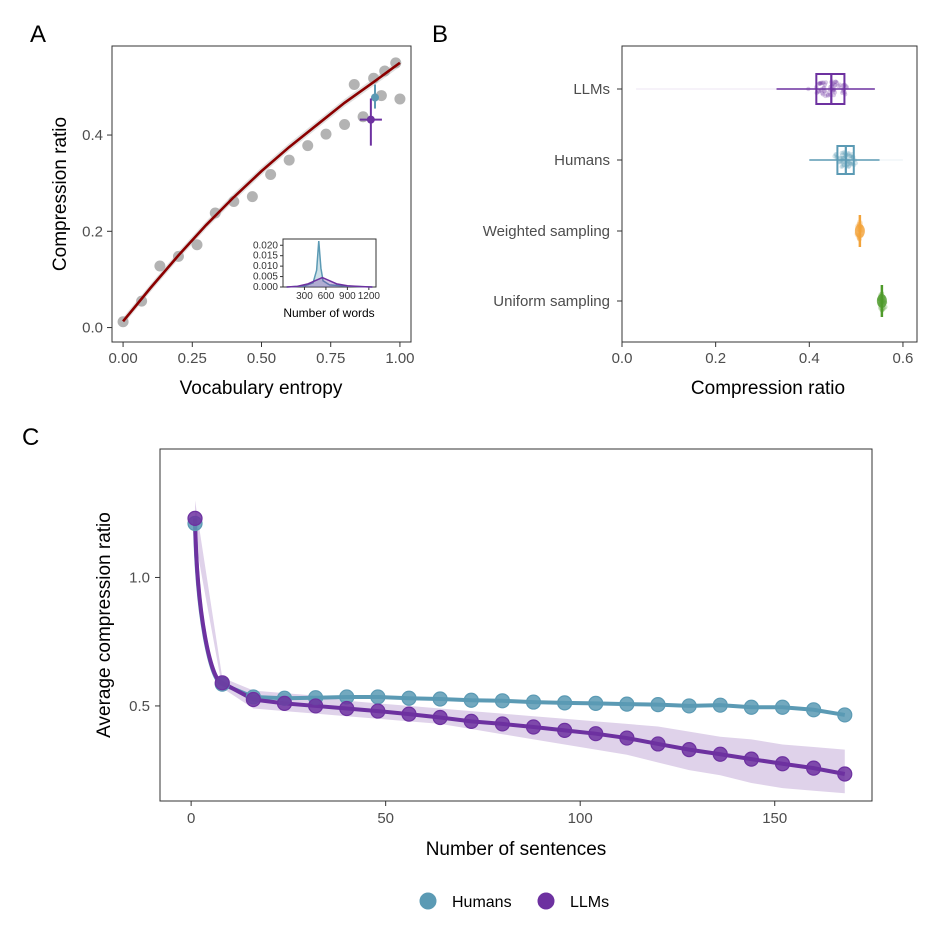 This screenshot has width=947, height=947. Describe the element at coordinates (92, 231) in the screenshot. I see `panel-a-ytick-label: 0.2` at that location.